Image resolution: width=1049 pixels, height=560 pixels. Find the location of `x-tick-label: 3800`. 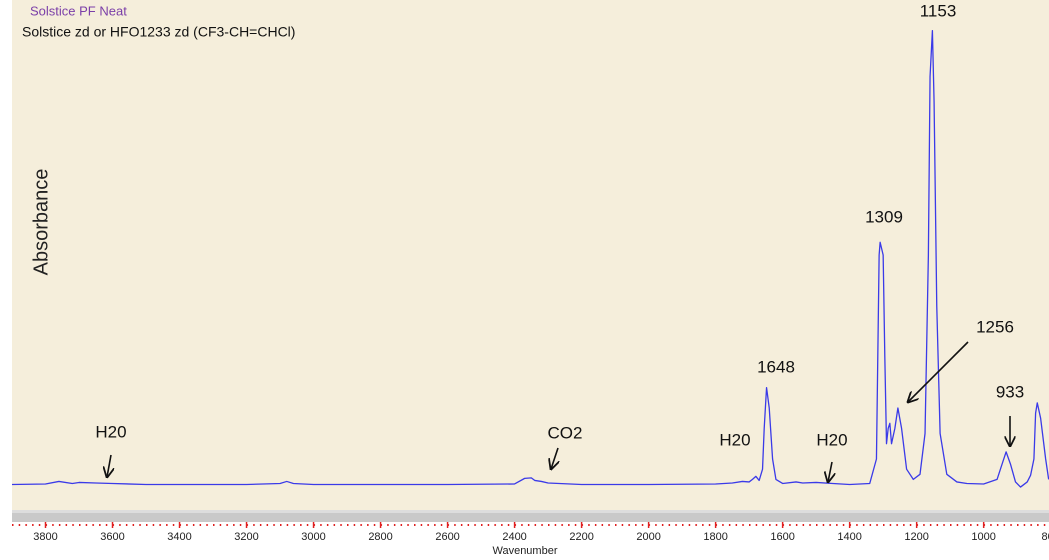

x-tick-label: 3800 is located at coordinates (45, 537).